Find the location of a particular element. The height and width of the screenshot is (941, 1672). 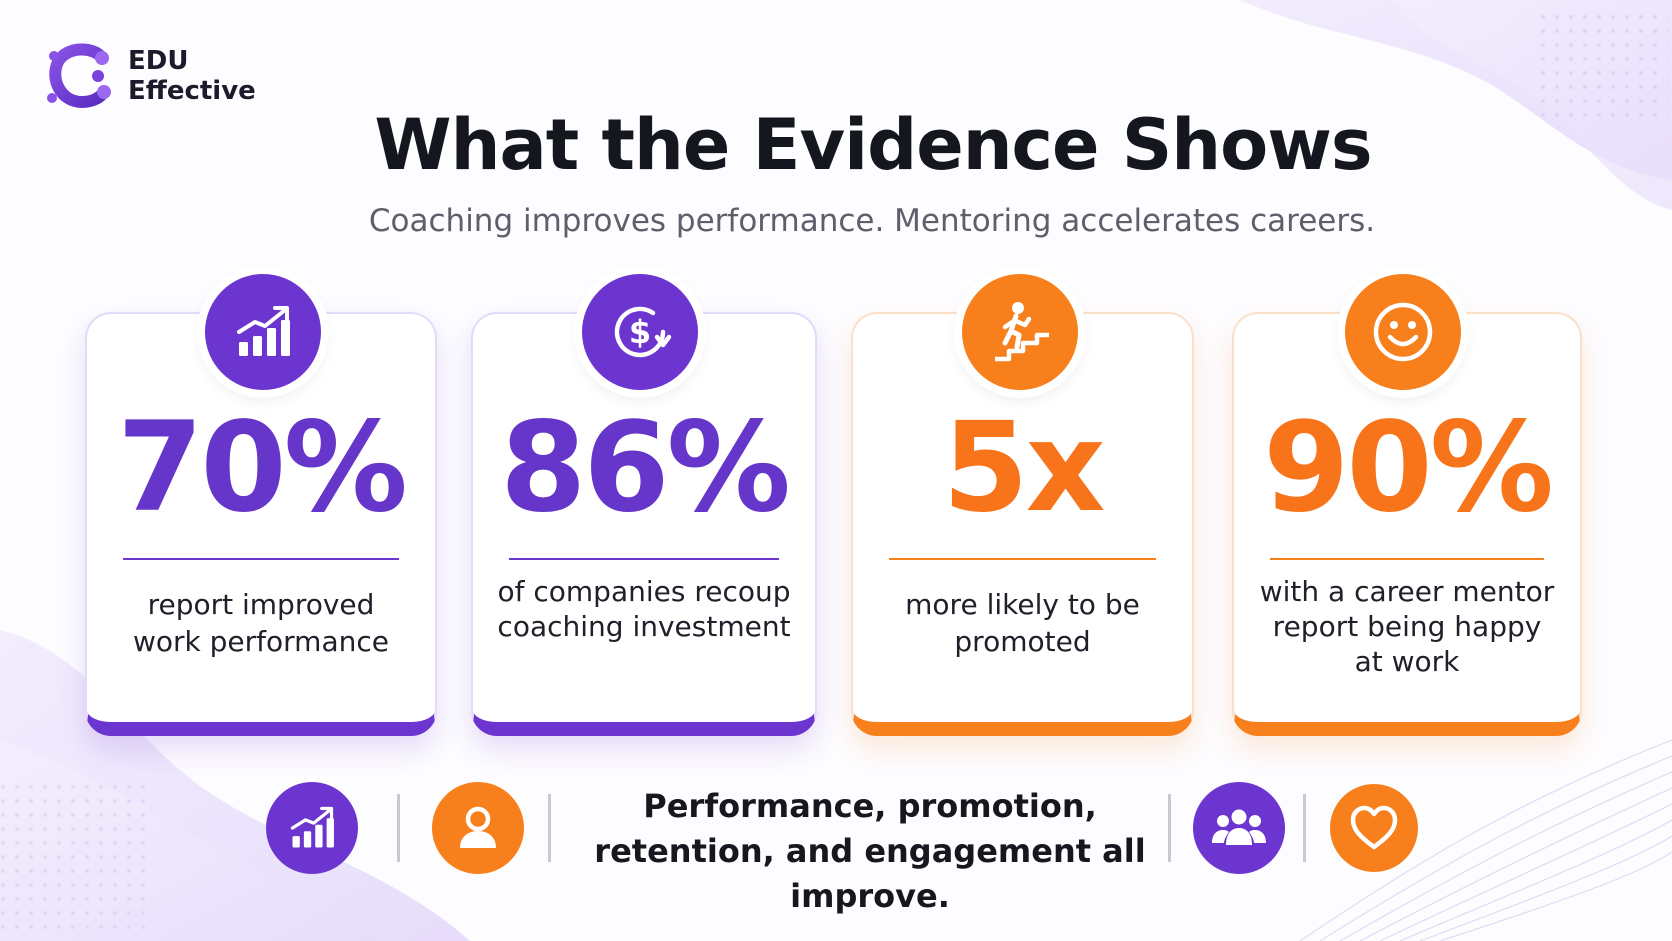

stat-value: 86% is located at coordinates (645, 468).